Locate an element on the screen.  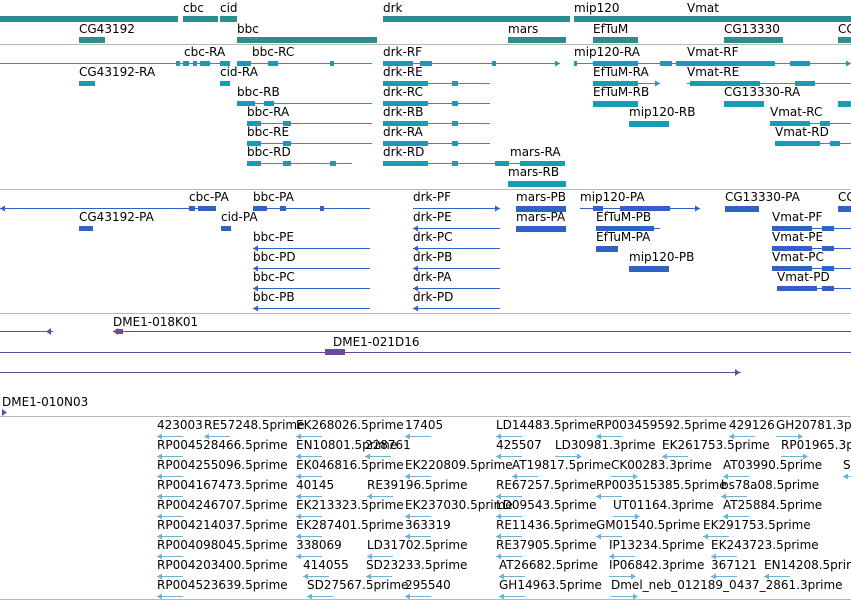
est-label: SD23233.5prime is located at coordinates (417, 565).